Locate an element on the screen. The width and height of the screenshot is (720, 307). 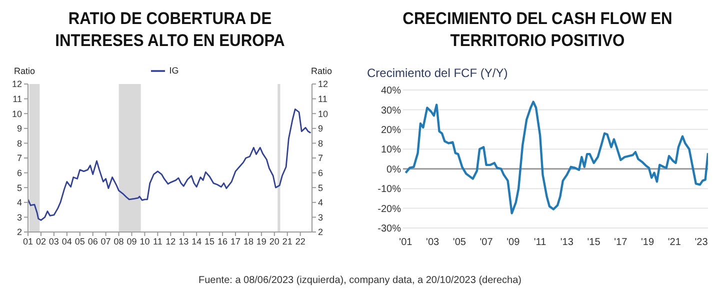
x-tick-label: '09 is located at coordinates (513, 242).